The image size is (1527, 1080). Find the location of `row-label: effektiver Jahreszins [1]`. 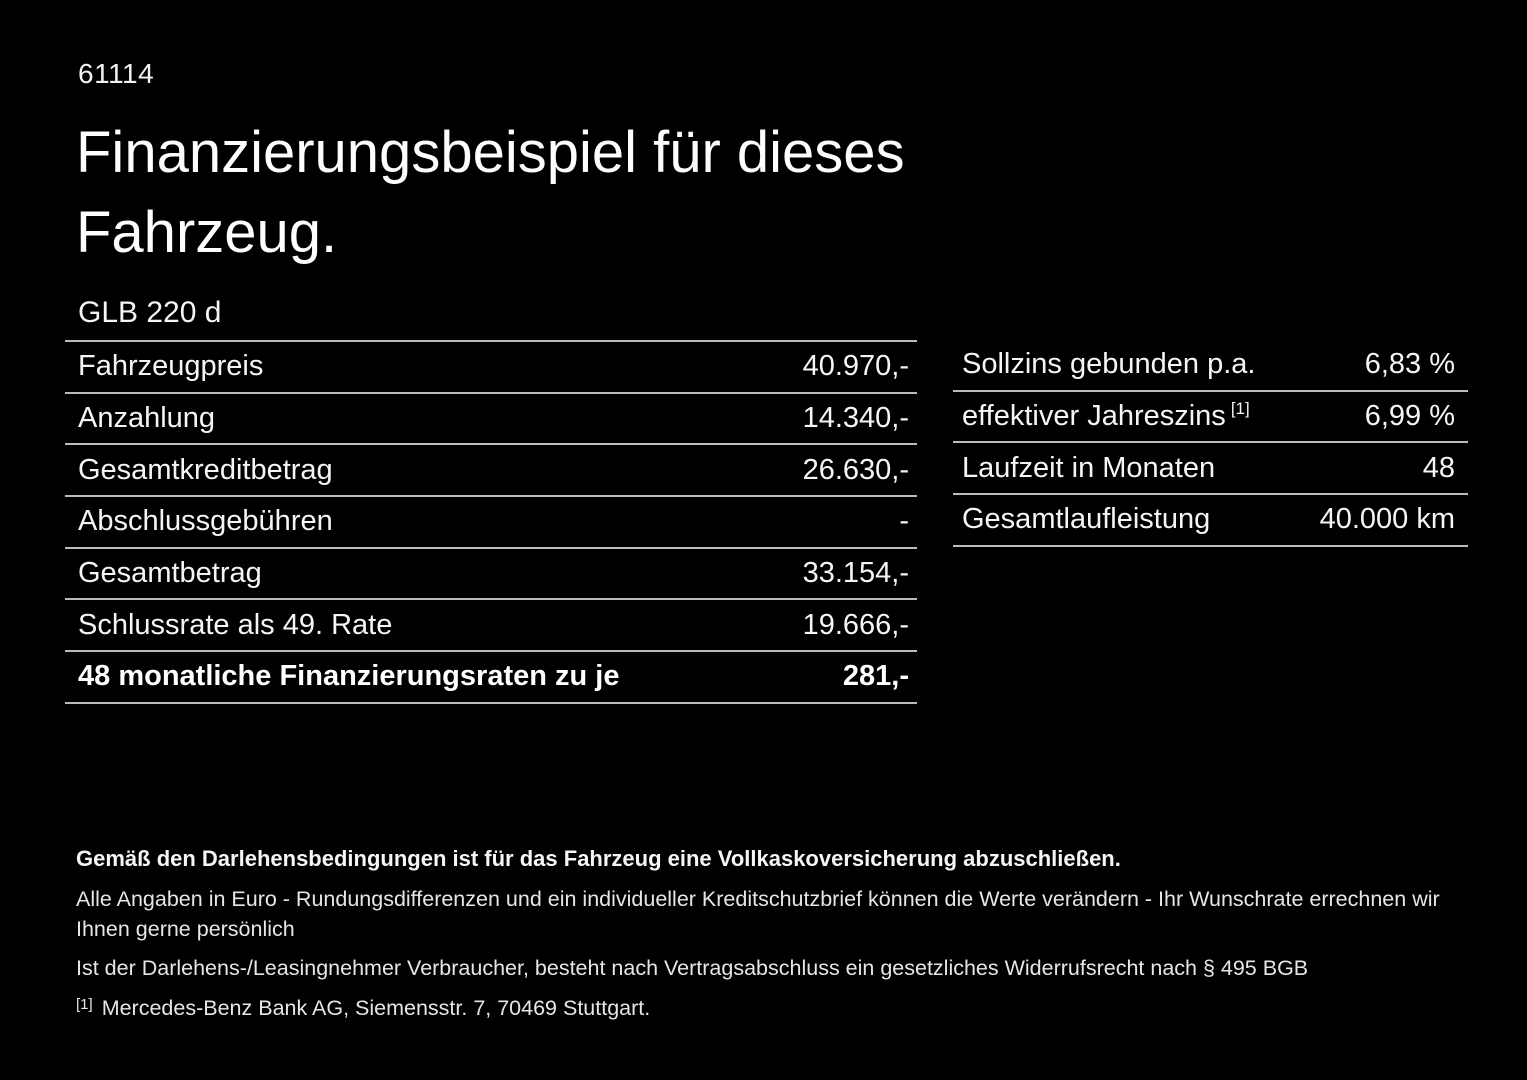

row-label: effektiver Jahreszins [1] is located at coordinates (1106, 416).